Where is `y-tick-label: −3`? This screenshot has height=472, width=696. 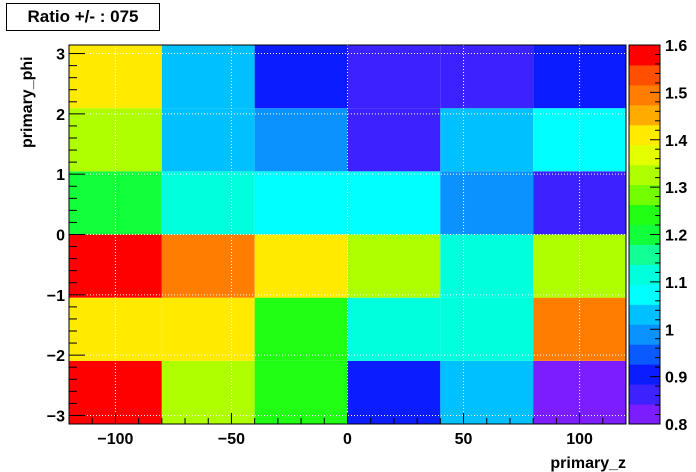 y-tick-label: −3 is located at coordinates (56, 416).